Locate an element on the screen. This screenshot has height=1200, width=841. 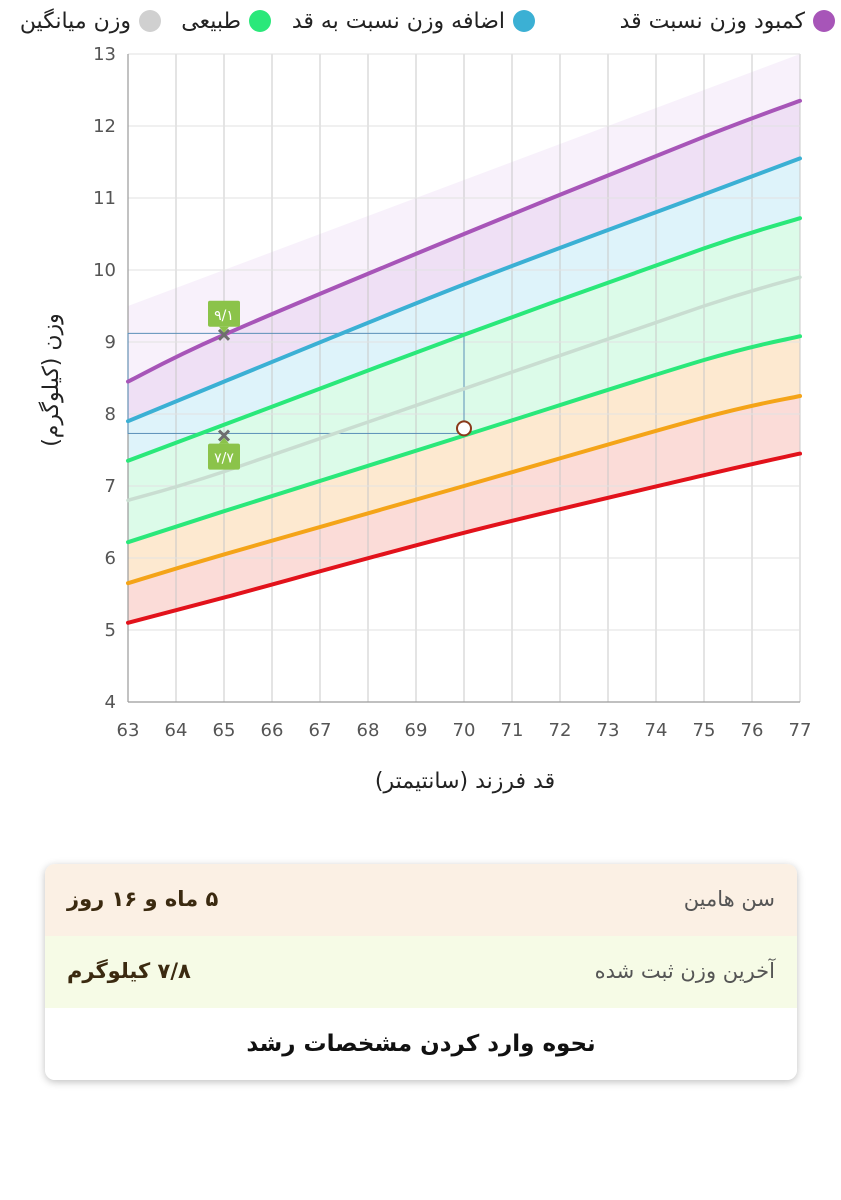
legend-label-overweight: اضافه وزن نسبت به قد is located at coordinates (398, 21).